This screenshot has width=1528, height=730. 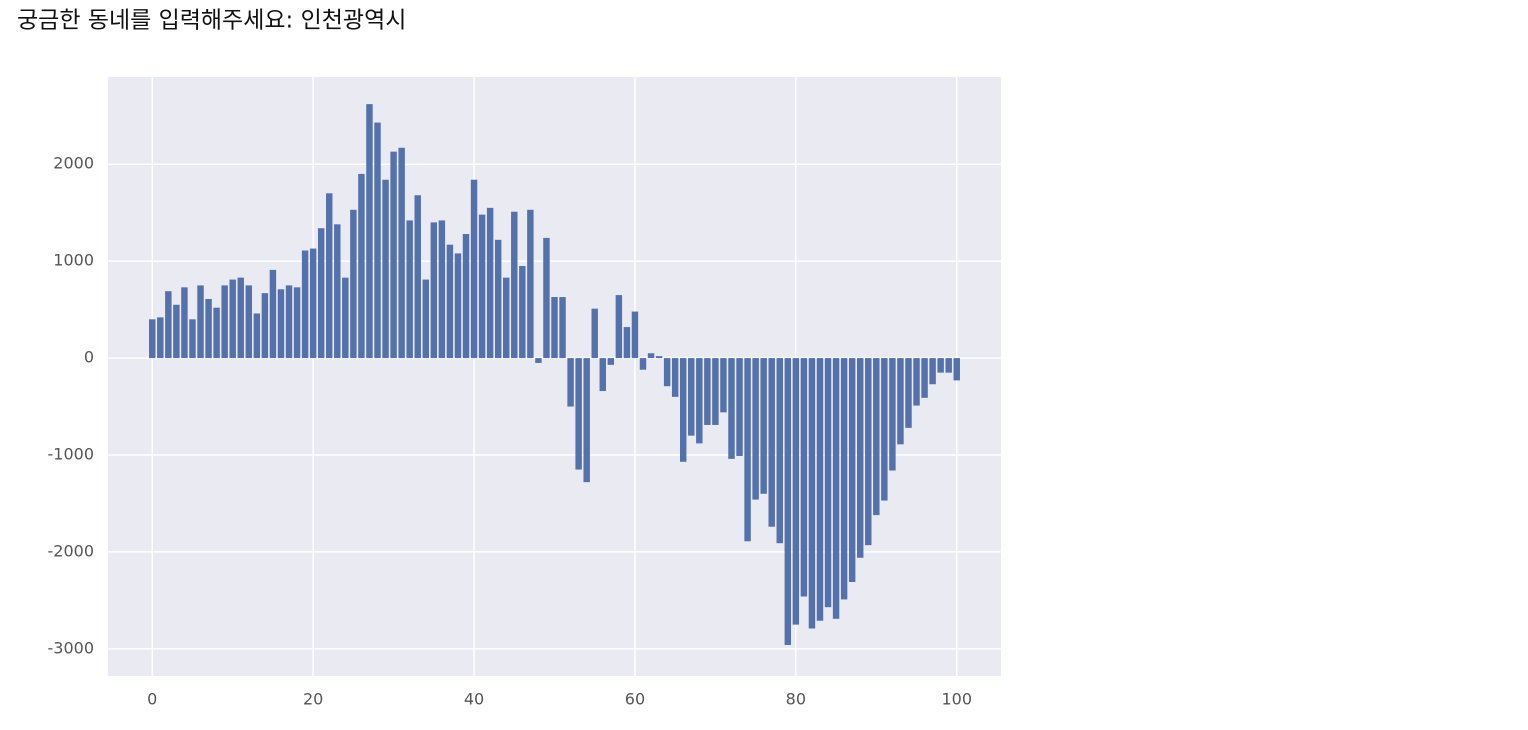 I want to click on y-tick-label: 1000, so click(x=73, y=260).